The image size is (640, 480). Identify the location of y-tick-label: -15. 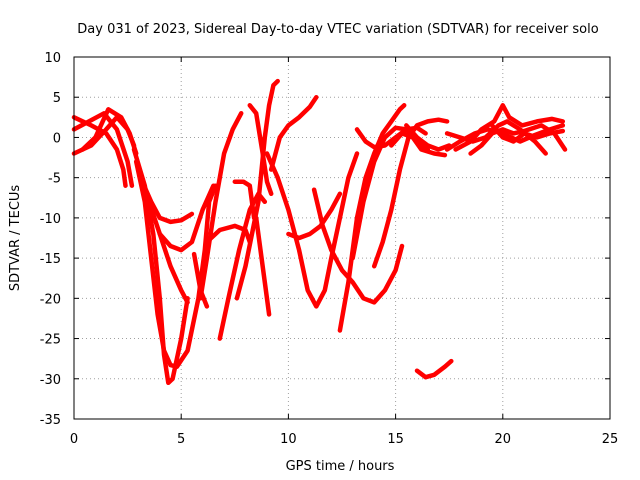
(50, 259).